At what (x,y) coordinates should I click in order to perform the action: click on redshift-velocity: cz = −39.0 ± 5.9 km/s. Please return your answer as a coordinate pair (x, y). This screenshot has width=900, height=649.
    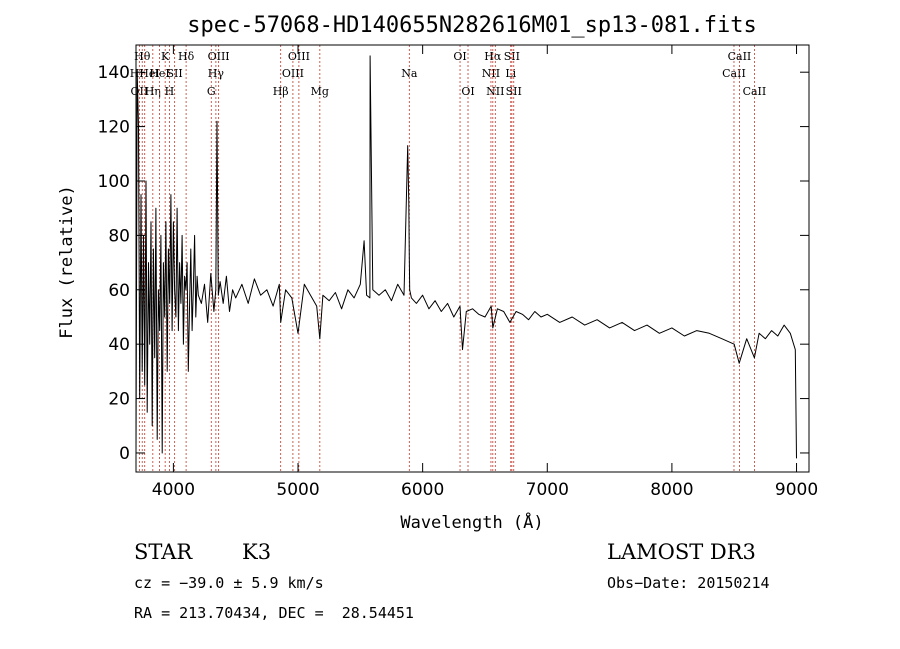
    Looking at the image, I should click on (229, 583).